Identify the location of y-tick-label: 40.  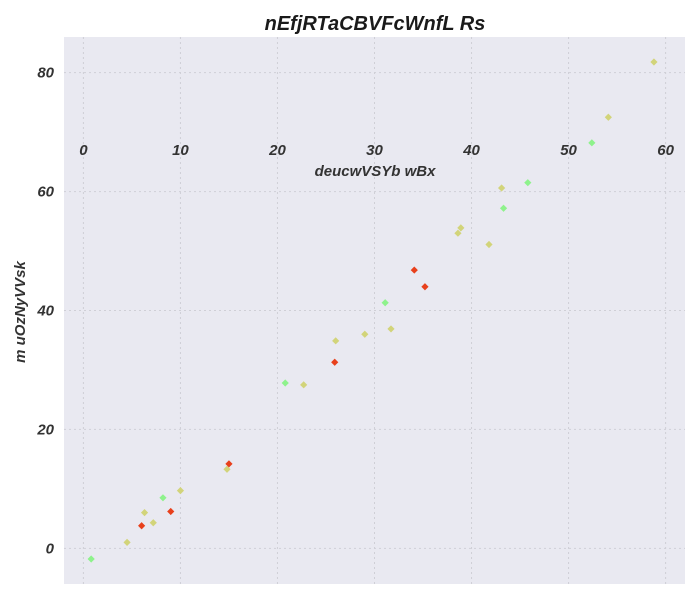
(45, 311).